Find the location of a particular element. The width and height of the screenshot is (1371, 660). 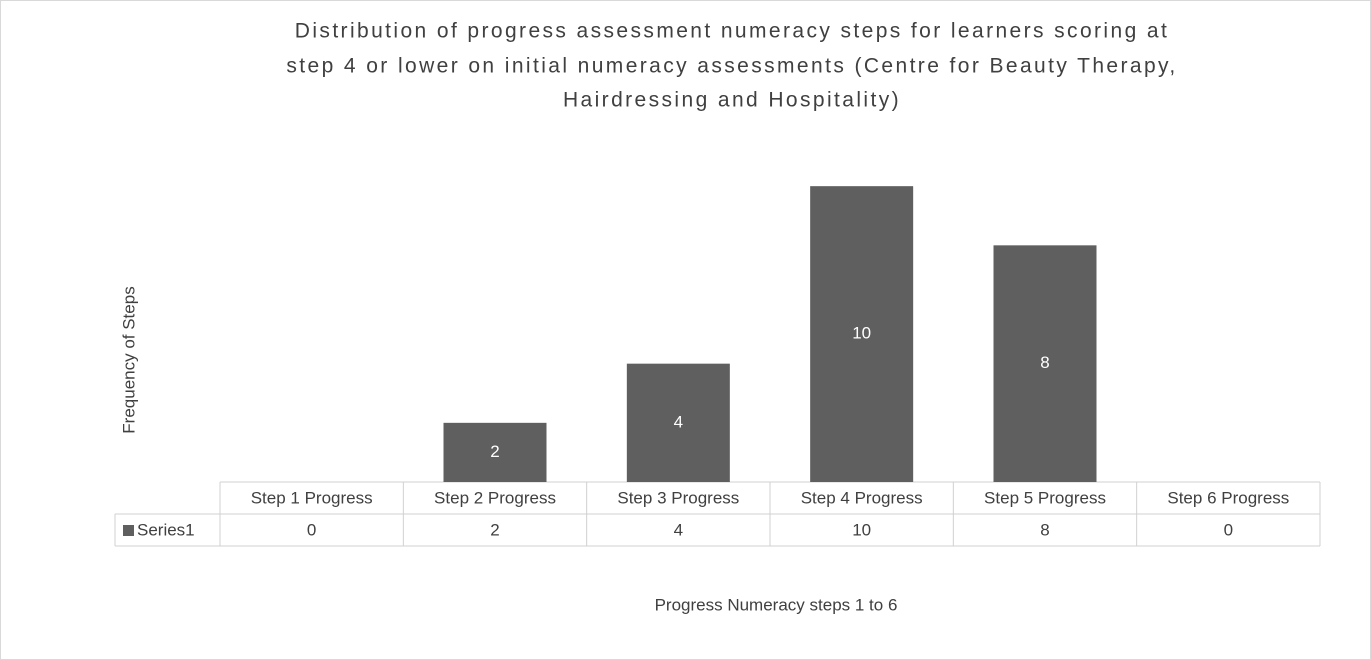

x-tick-label: Step 4 Progress is located at coordinates (862, 497).